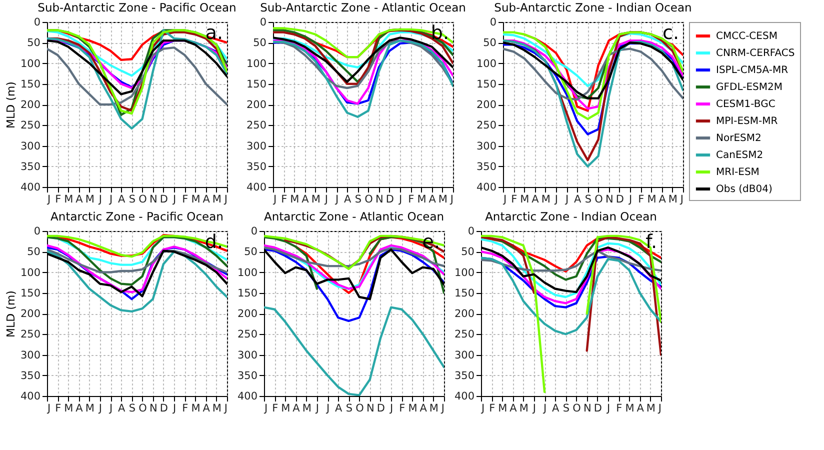  Describe the element at coordinates (739, 138) in the screenshot. I see `legend-label: NorESM2` at that location.